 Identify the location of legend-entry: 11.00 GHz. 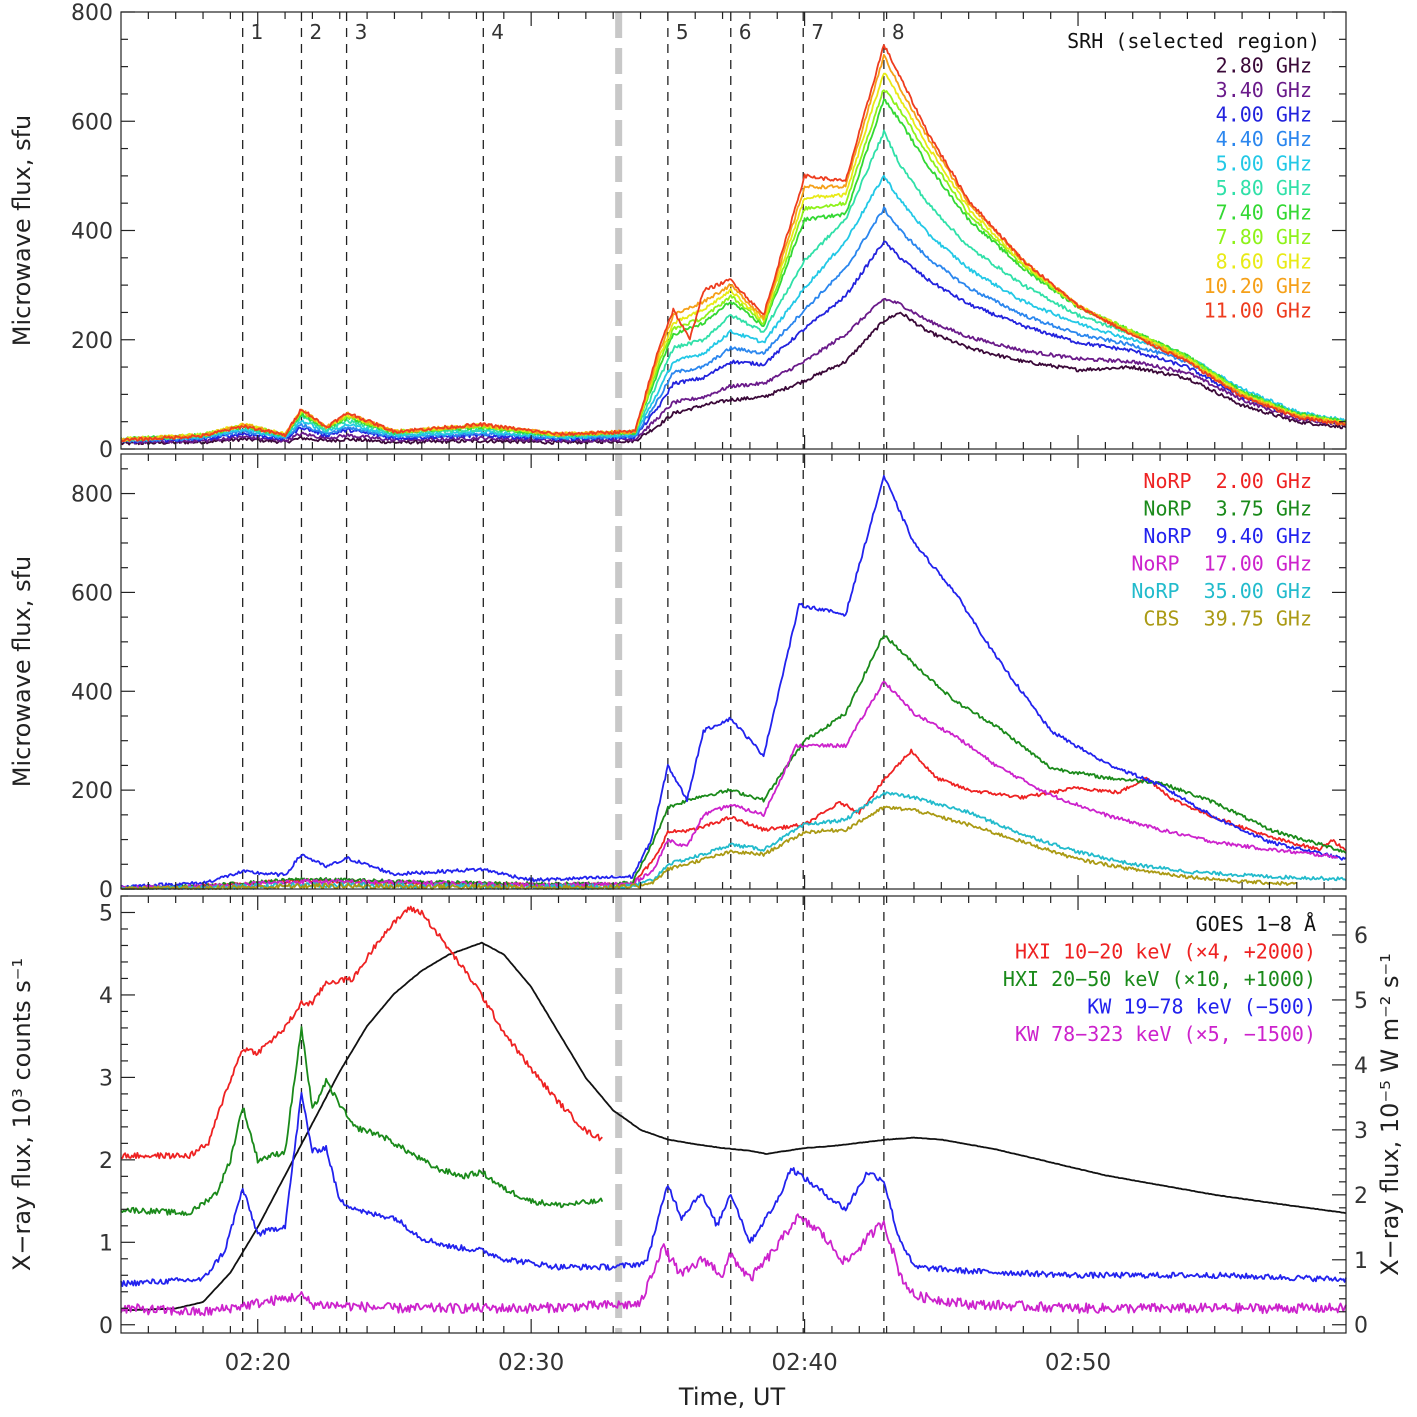
(1258, 311).